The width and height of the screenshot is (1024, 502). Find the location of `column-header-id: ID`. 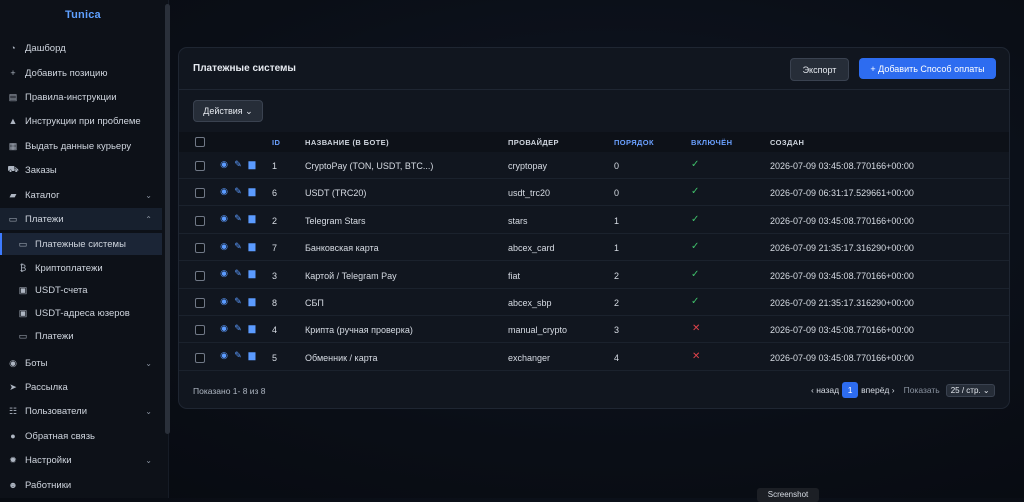

column-header-id: ID is located at coordinates (276, 142).